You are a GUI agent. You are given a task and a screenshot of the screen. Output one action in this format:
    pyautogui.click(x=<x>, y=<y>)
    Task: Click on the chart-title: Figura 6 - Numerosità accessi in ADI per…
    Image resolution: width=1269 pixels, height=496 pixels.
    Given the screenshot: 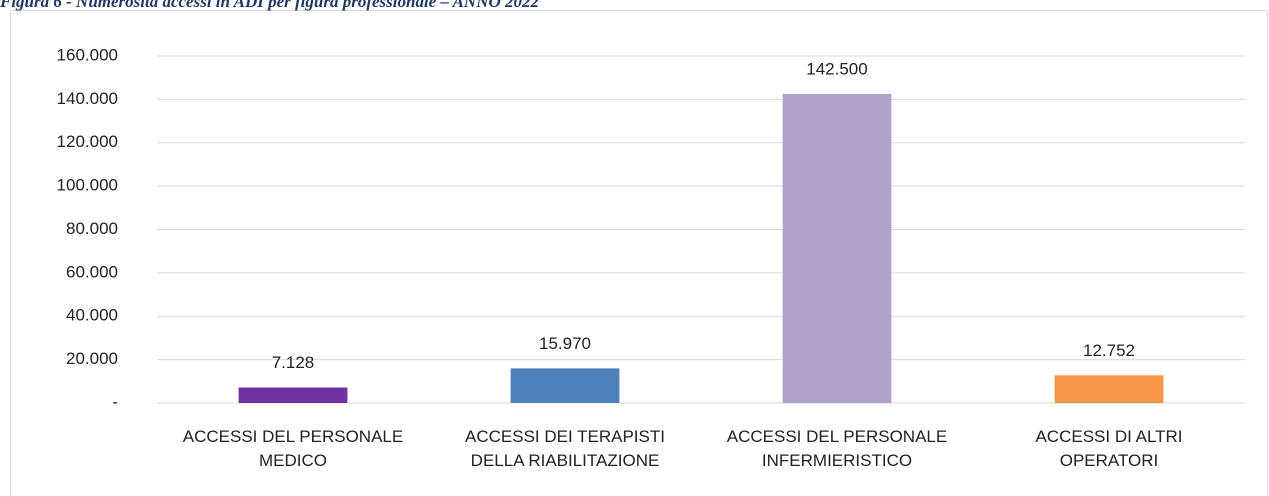 What is the action you would take?
    pyautogui.click(x=269, y=5)
    